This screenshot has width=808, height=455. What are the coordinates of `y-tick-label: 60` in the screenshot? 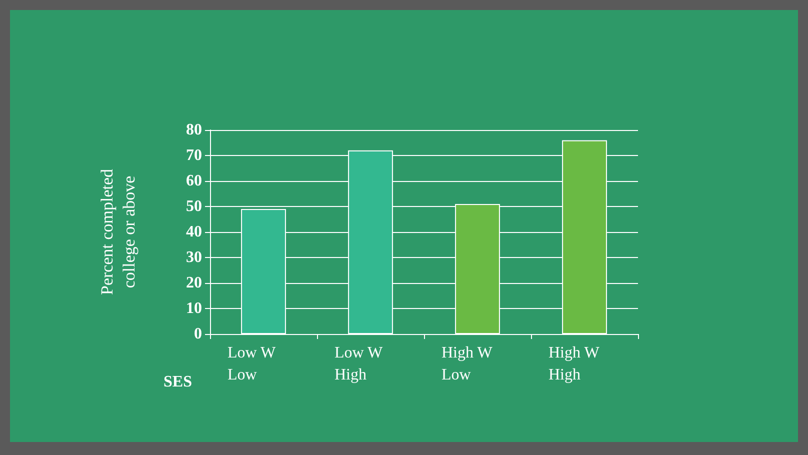 It's located at (194, 181).